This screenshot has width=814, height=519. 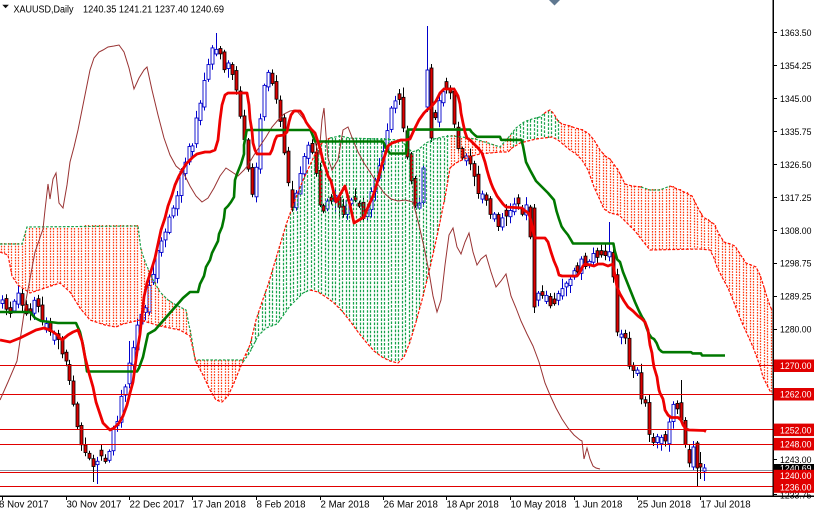 I want to click on svg-text: 1248.00, so click(x=796, y=444).